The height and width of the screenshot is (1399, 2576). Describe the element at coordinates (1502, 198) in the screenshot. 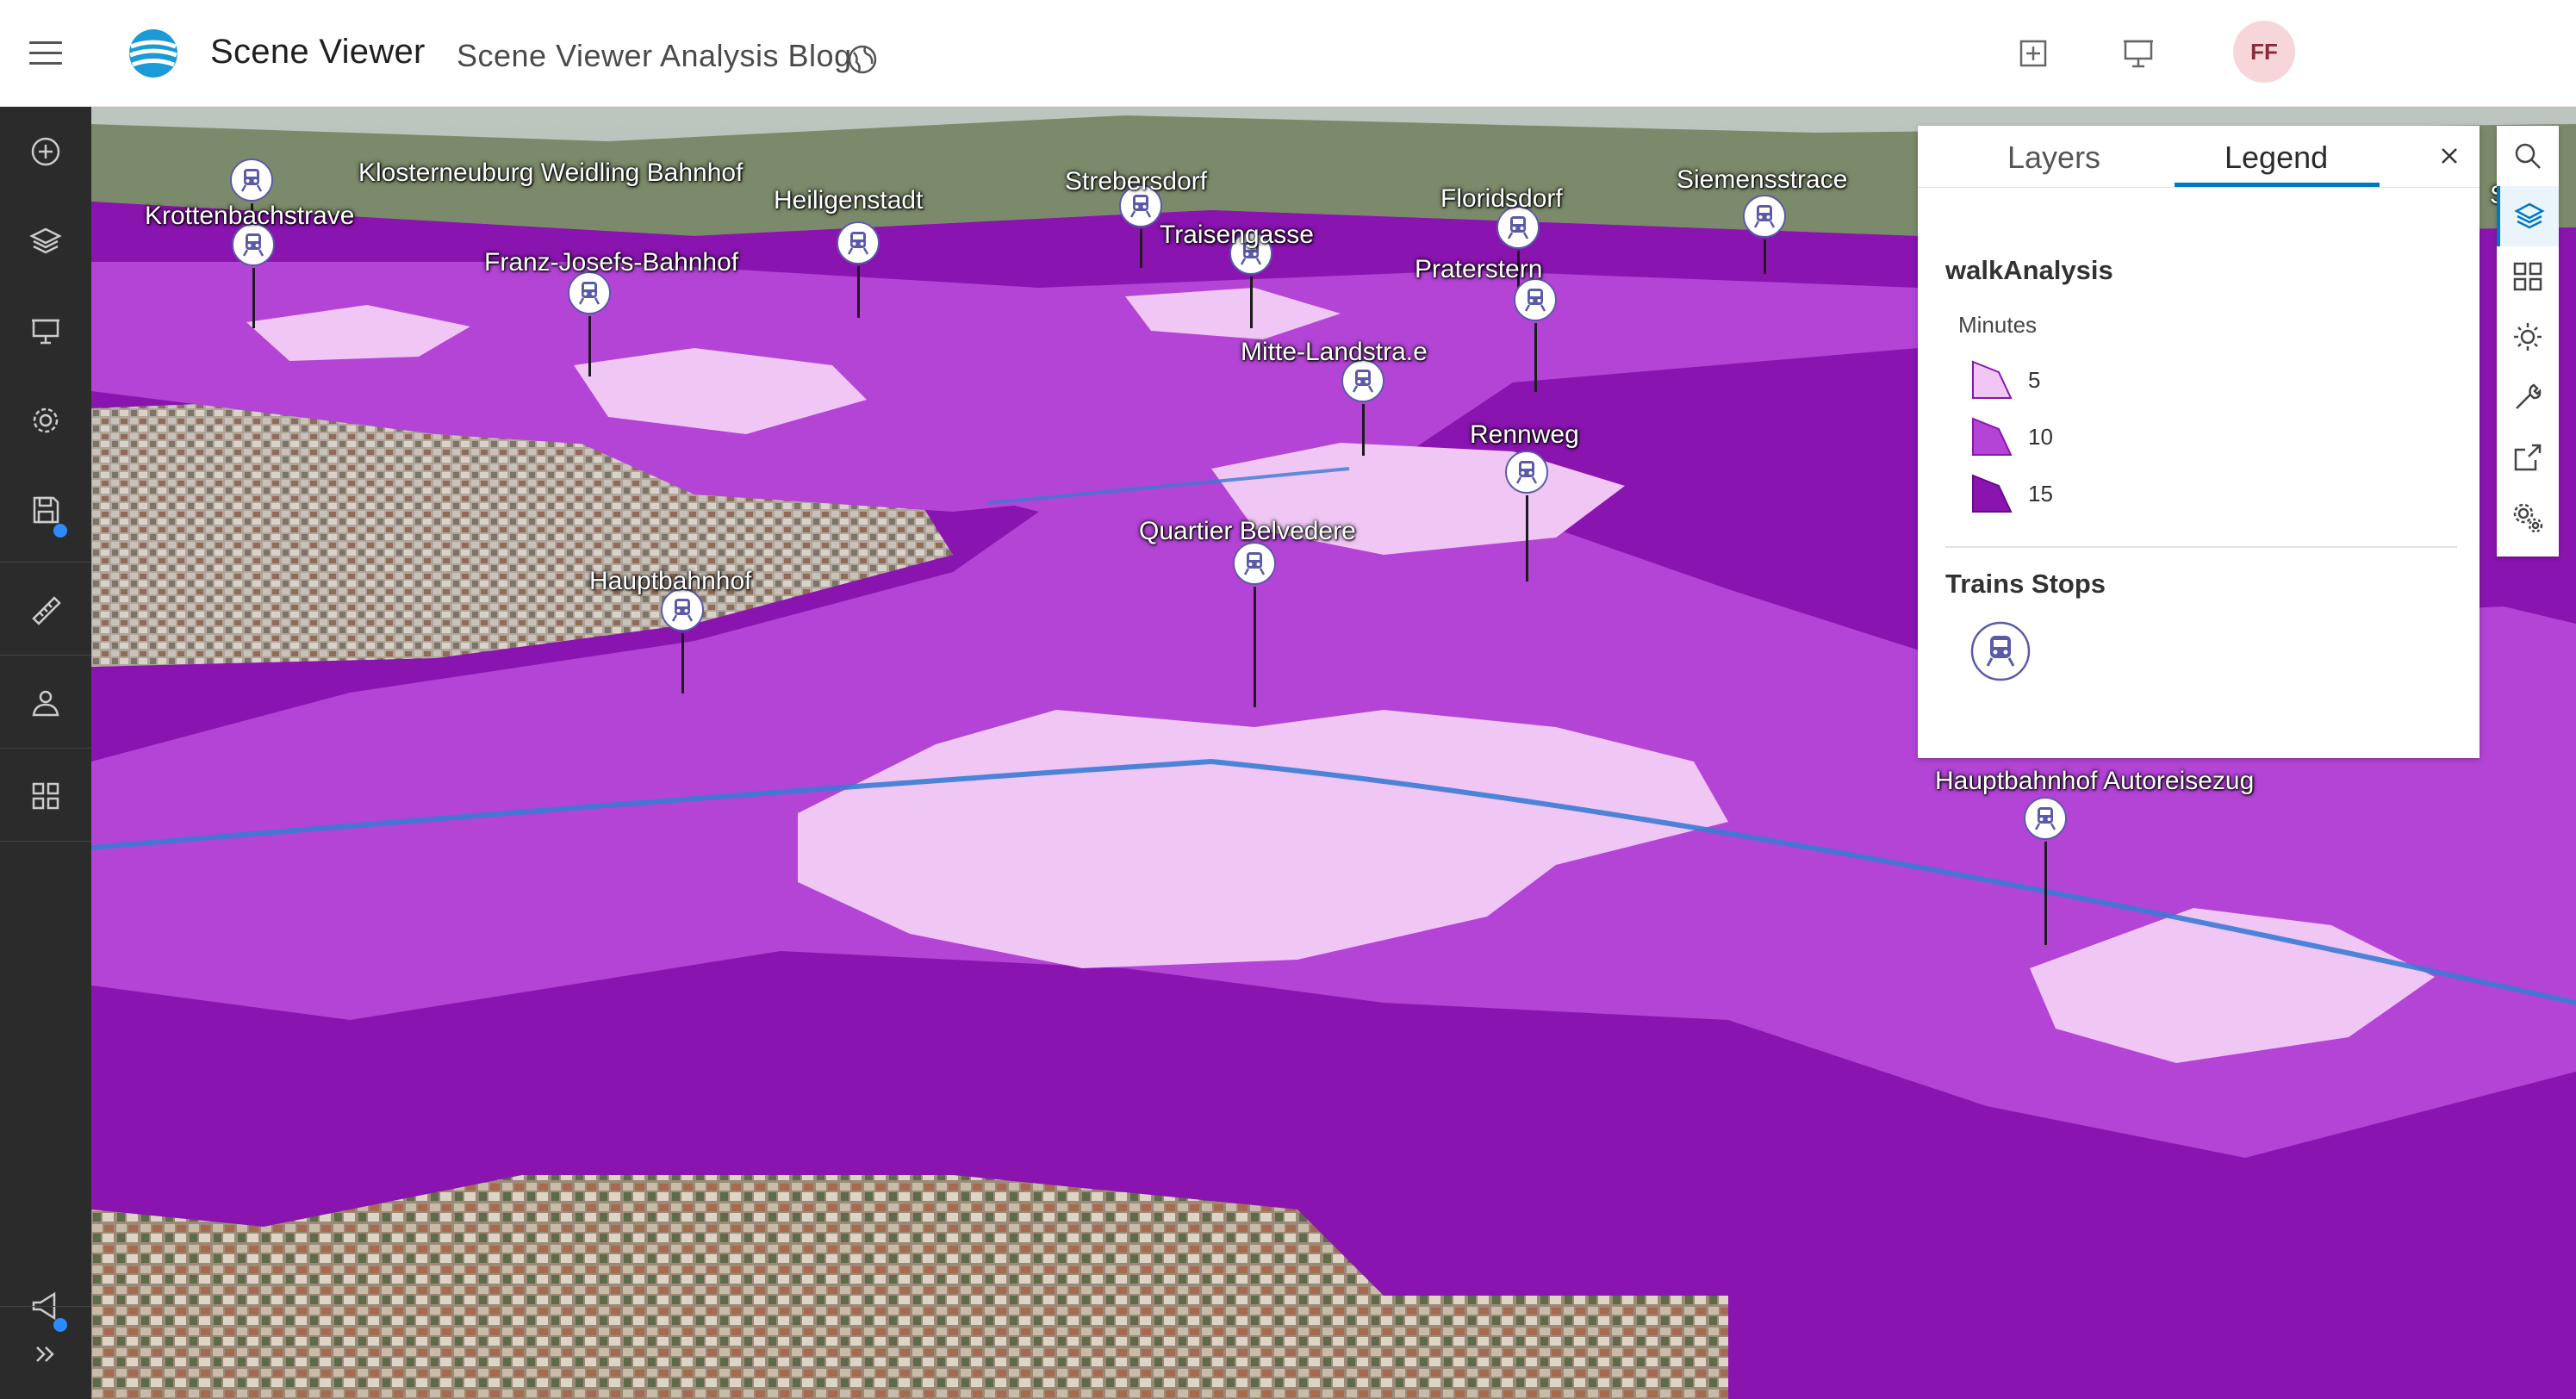

I see `station-label: Floridsdorf` at that location.